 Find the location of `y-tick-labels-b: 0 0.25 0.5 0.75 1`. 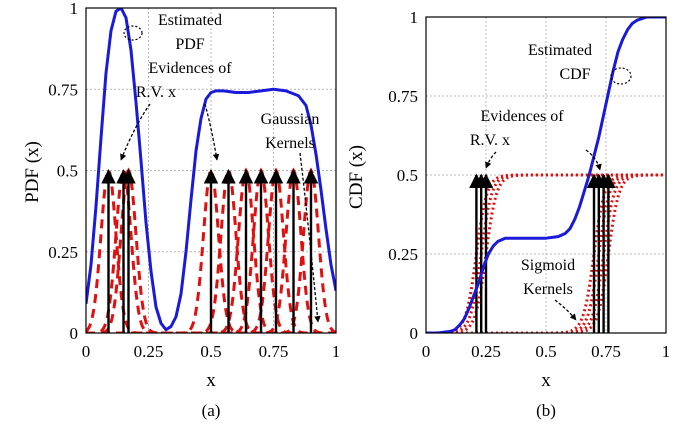

y-tick-labels-b: 0 0.25 0.5 0.75 1 is located at coordinates (403, 175).